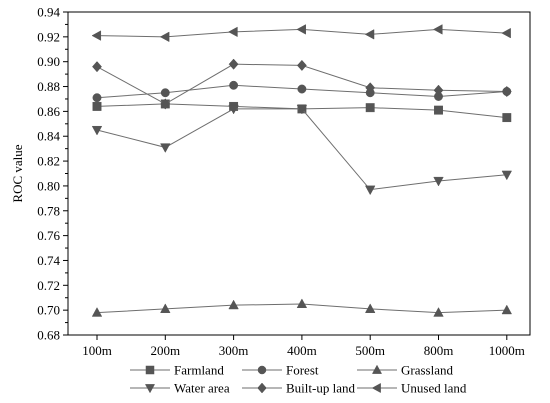 Image resolution: width=550 pixels, height=403 pixels. What do you see at coordinates (48, 136) in the screenshot?
I see `y-tick-label: 0.84` at bounding box center [48, 136].